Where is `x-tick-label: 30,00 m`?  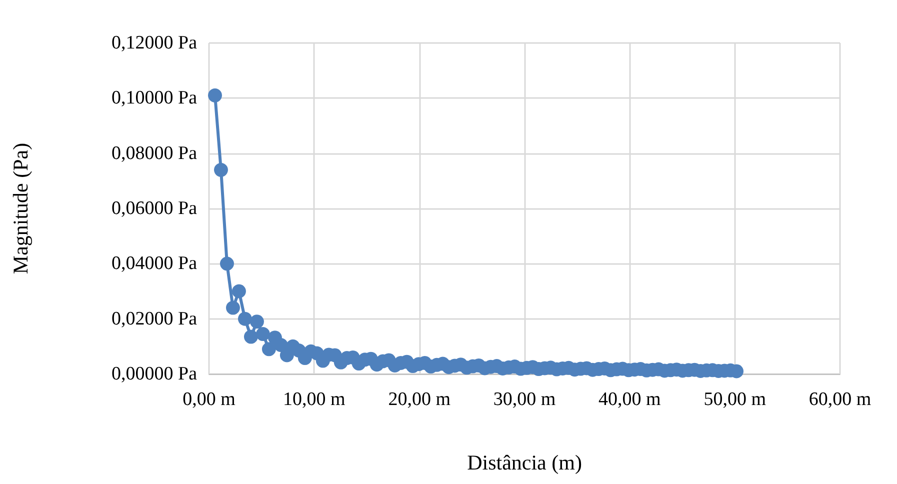
x-tick-label: 30,00 m is located at coordinates (524, 399).